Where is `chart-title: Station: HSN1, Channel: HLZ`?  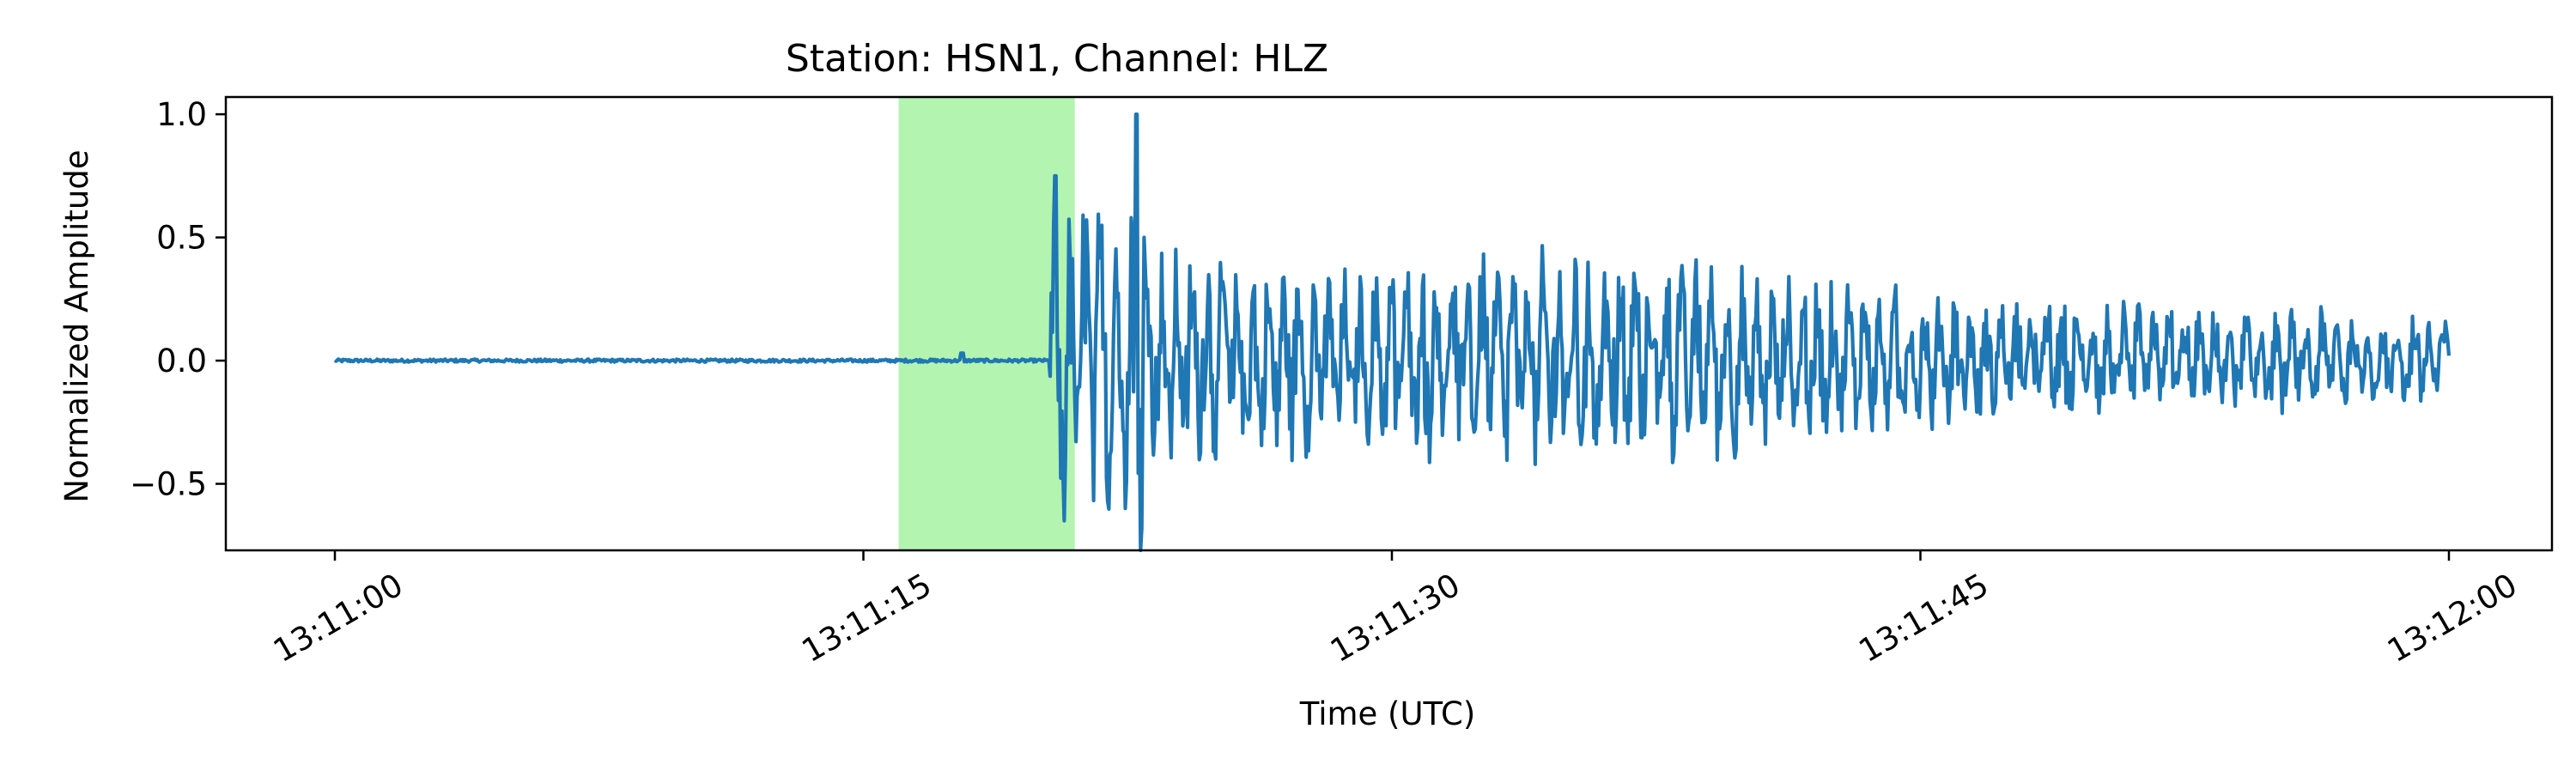 chart-title: Station: HSN1, Channel: HLZ is located at coordinates (1057, 59).